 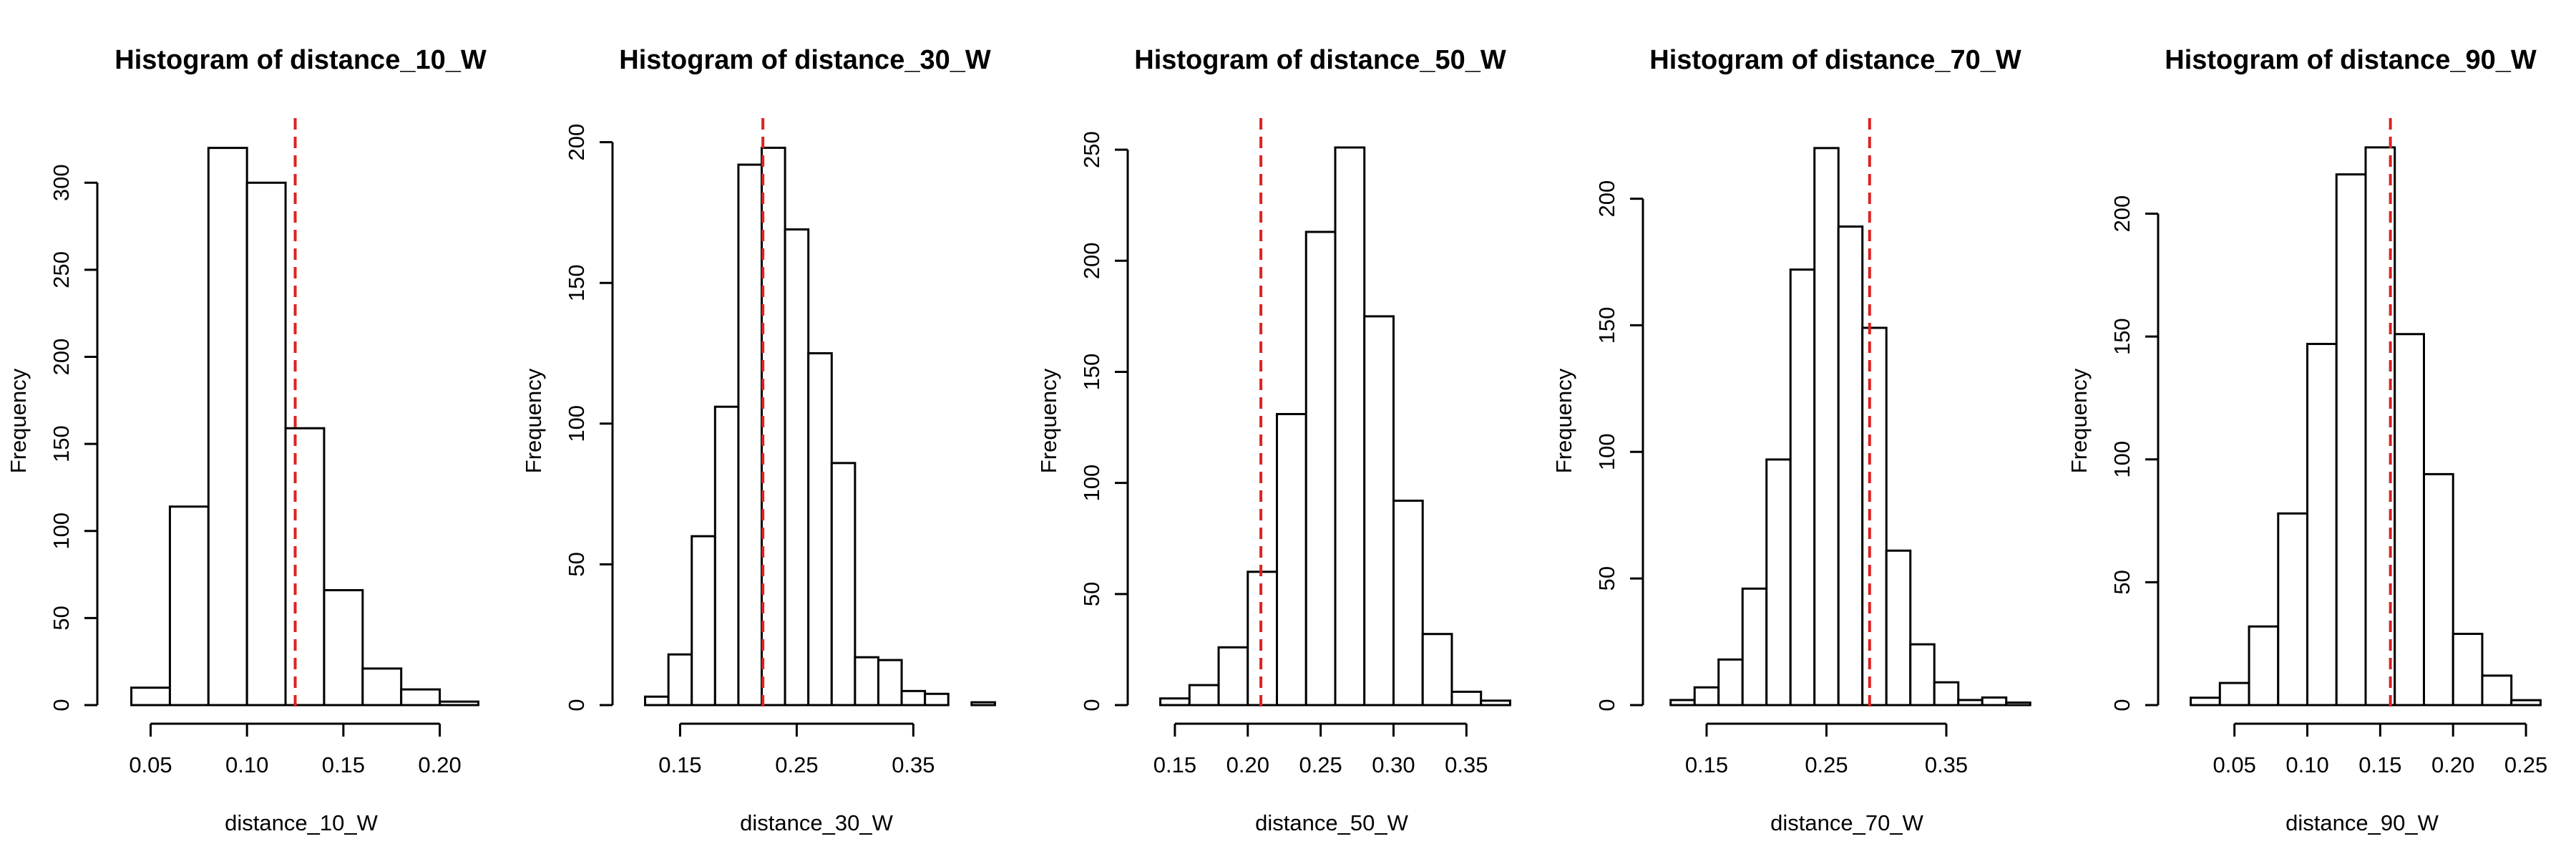 I want to click on x-axis-label: distance_10_W, so click(x=301, y=822).